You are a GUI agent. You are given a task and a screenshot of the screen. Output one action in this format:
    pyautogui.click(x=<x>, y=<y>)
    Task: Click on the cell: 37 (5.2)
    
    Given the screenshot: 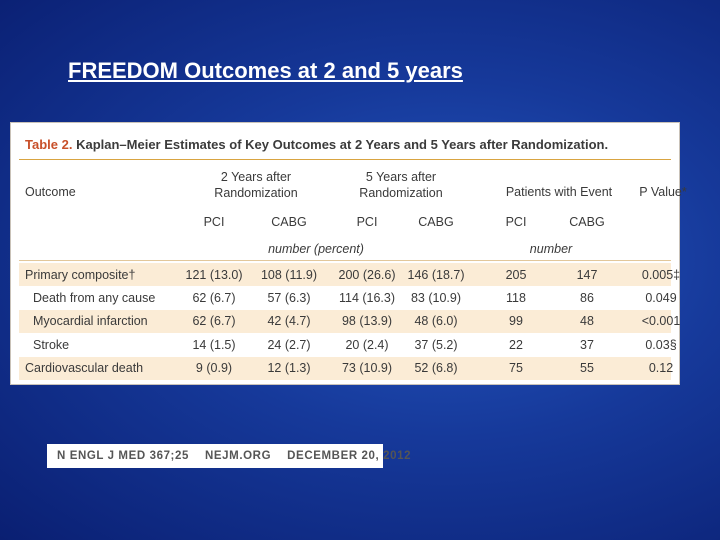 What is the action you would take?
    pyautogui.click(x=436, y=344)
    